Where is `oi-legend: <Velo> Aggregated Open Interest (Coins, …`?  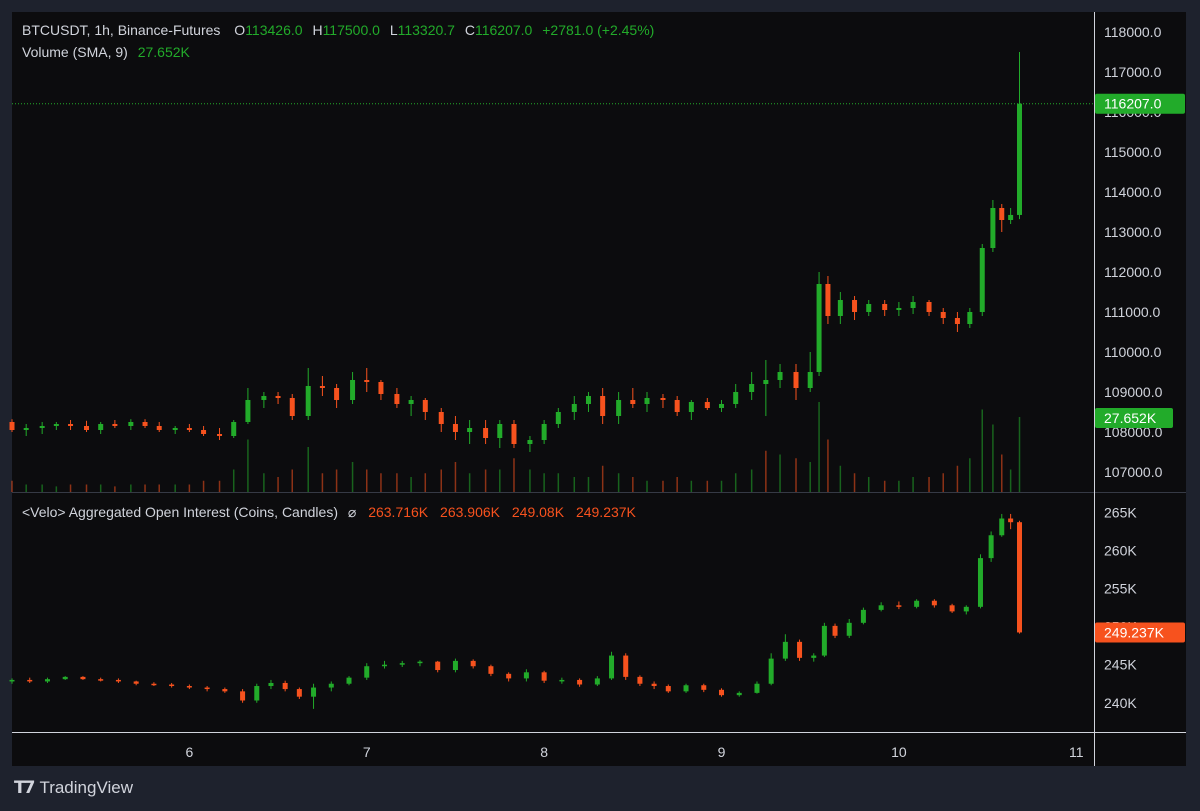 oi-legend: <Velo> Aggregated Open Interest (Coins, … is located at coordinates (329, 512).